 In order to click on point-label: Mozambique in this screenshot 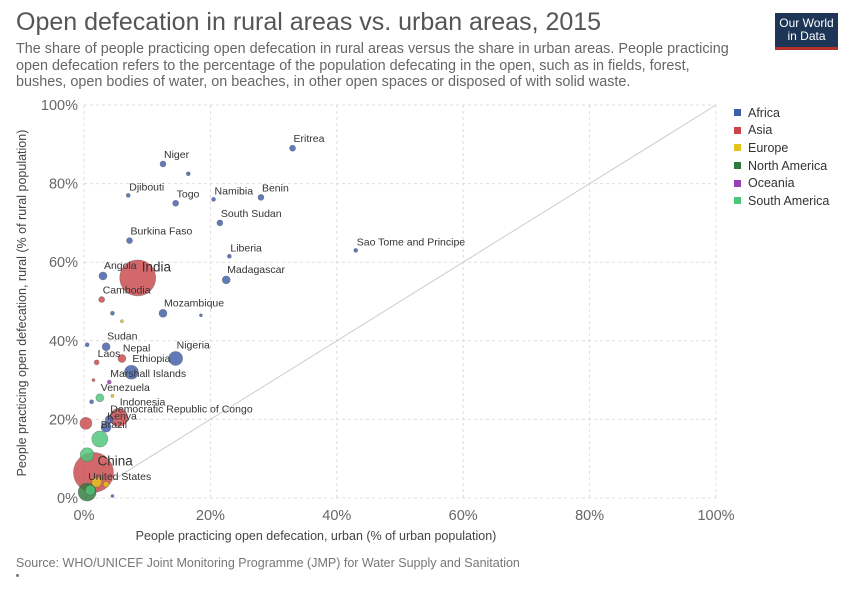, I will do `click(194, 303)`.